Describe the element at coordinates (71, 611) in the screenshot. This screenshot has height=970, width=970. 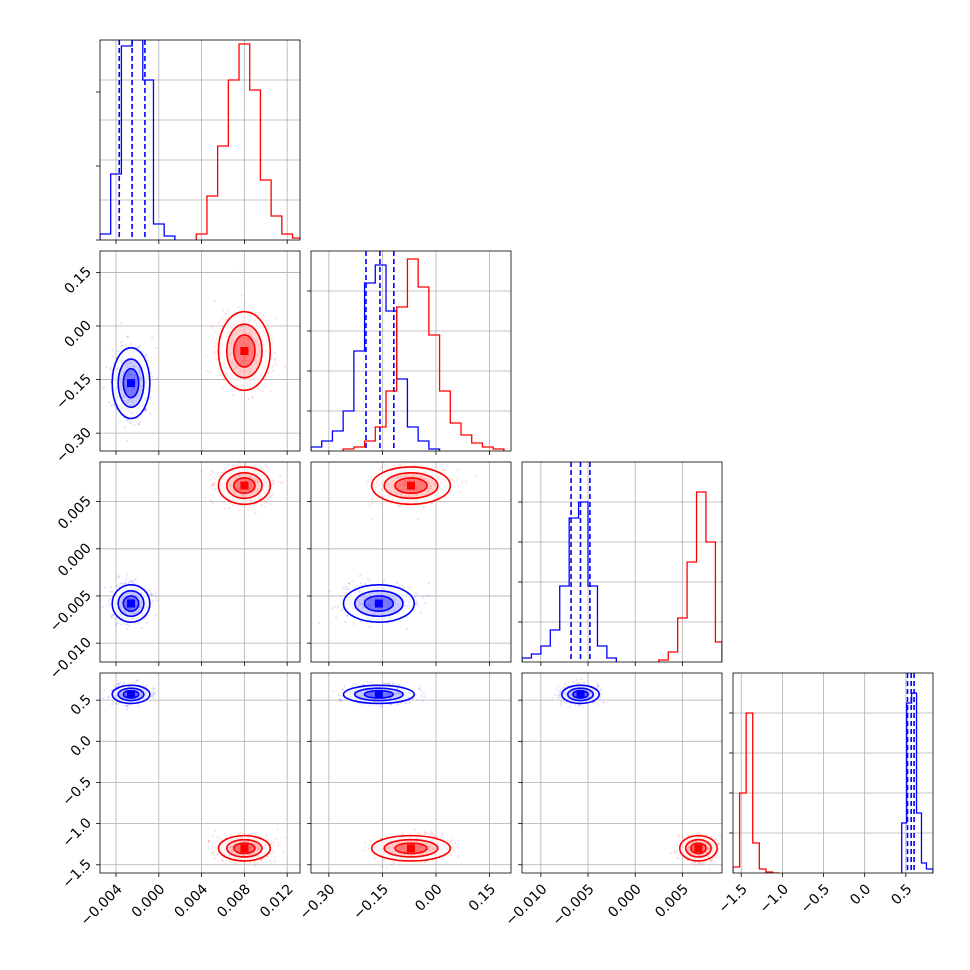
I see `y-tick-label: −0.005` at that location.